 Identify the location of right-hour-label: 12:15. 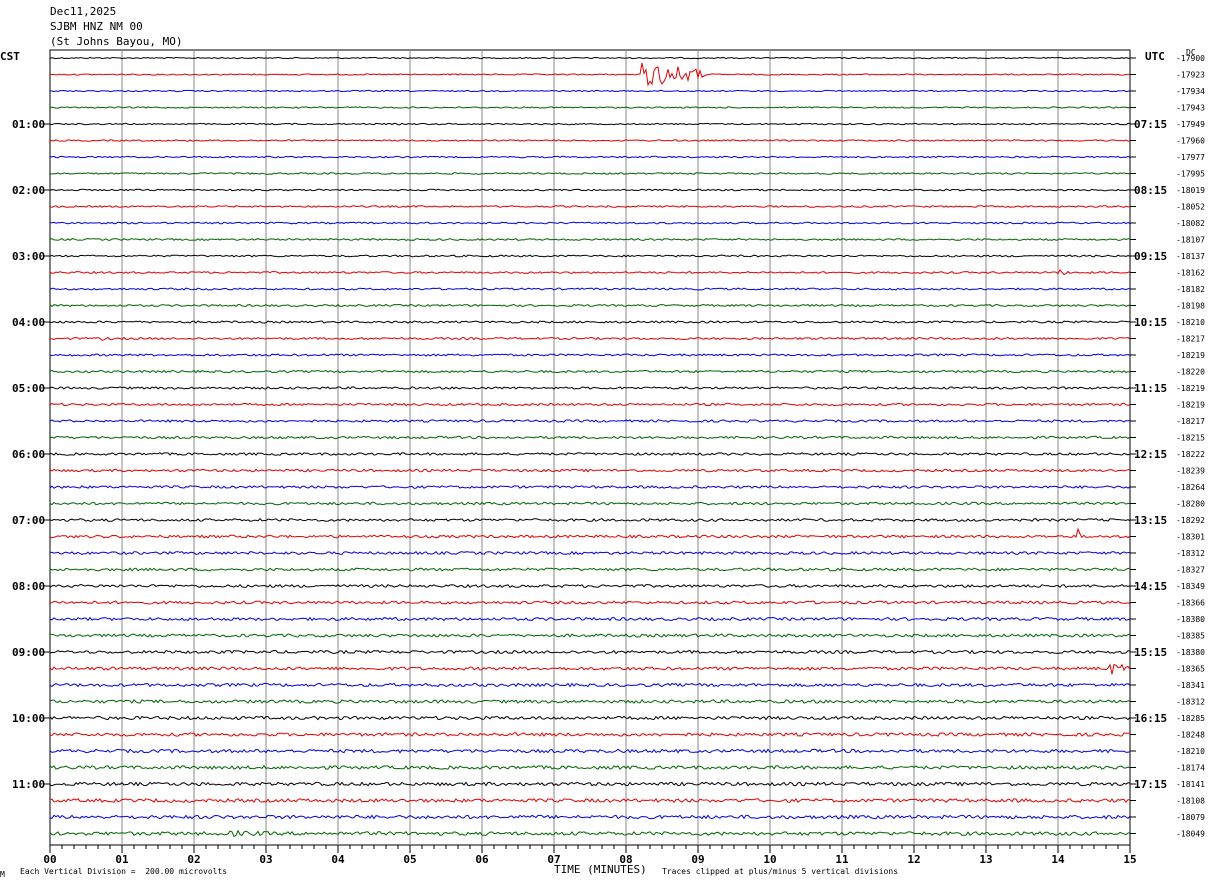
(1150, 454).